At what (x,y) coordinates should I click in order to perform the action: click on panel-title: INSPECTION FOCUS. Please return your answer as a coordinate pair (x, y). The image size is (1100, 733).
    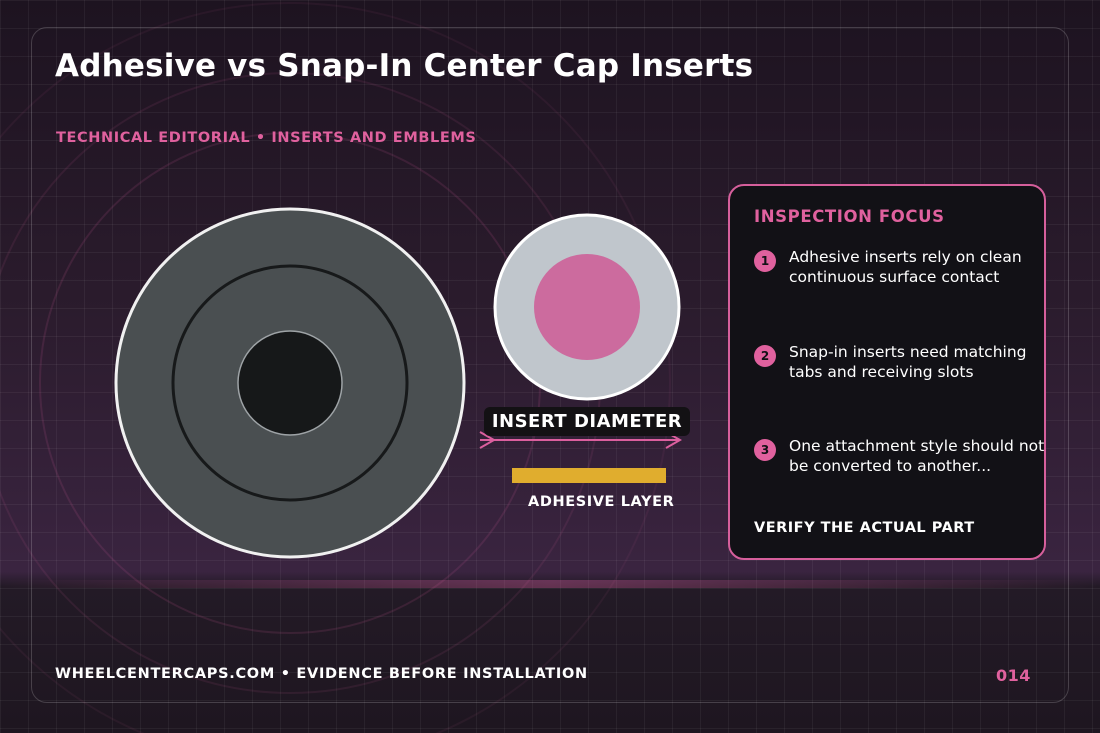
    Looking at the image, I should click on (849, 216).